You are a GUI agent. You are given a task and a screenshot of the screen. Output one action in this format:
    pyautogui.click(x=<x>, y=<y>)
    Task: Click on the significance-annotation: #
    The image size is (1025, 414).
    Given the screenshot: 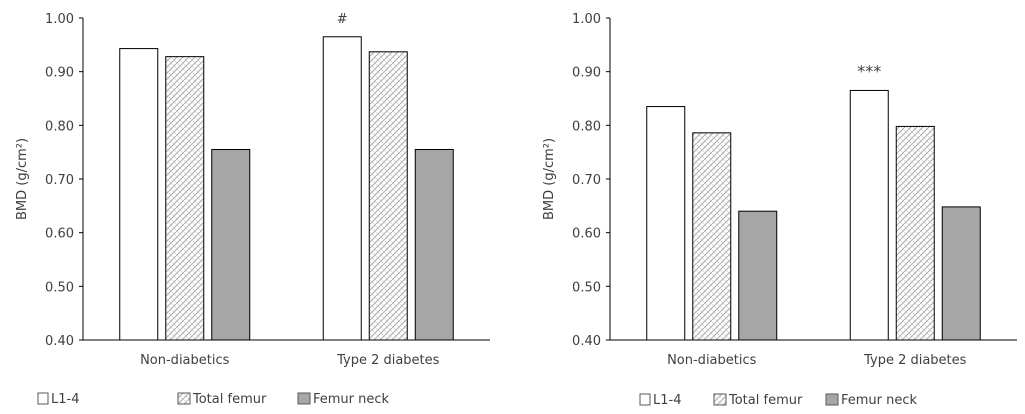 What is the action you would take?
    pyautogui.click(x=342, y=19)
    